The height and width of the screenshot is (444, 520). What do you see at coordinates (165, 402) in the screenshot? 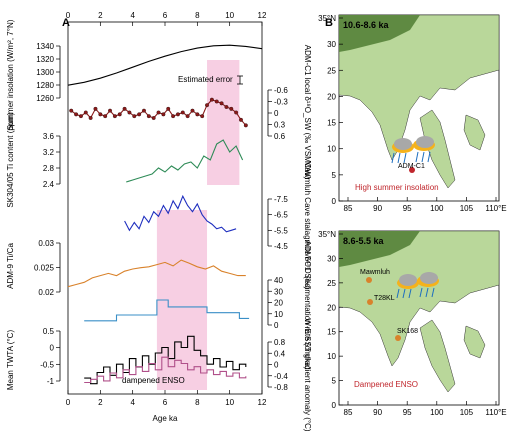
I see `x-bottom-tick-label: 6` at bounding box center [165, 402].